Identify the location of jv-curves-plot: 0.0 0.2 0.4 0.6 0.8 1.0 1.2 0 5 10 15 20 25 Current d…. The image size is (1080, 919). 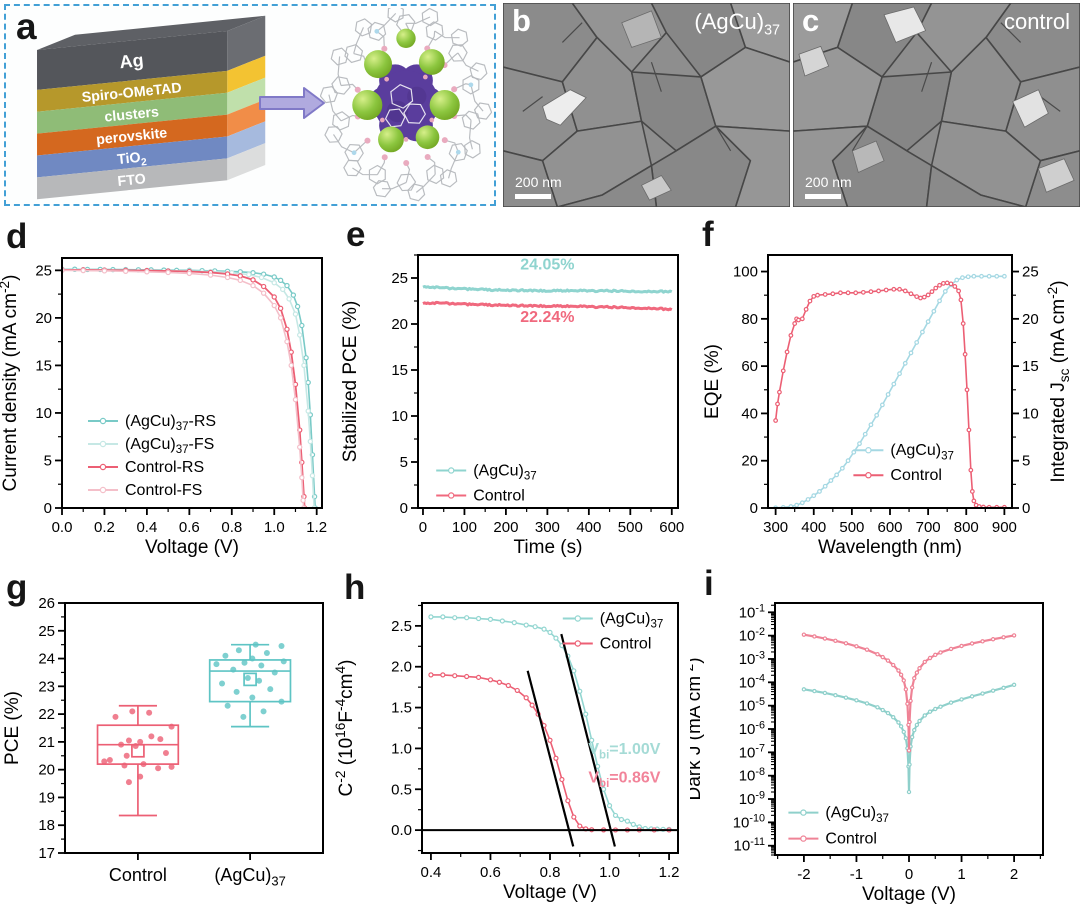
(163, 407).